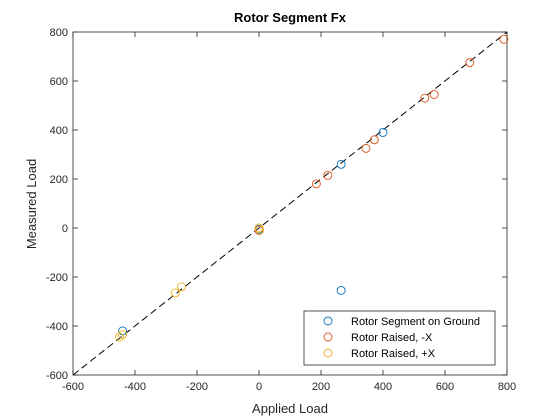  What do you see at coordinates (290, 17) in the screenshot?
I see `chart-title: Rotor Segment Fx` at bounding box center [290, 17].